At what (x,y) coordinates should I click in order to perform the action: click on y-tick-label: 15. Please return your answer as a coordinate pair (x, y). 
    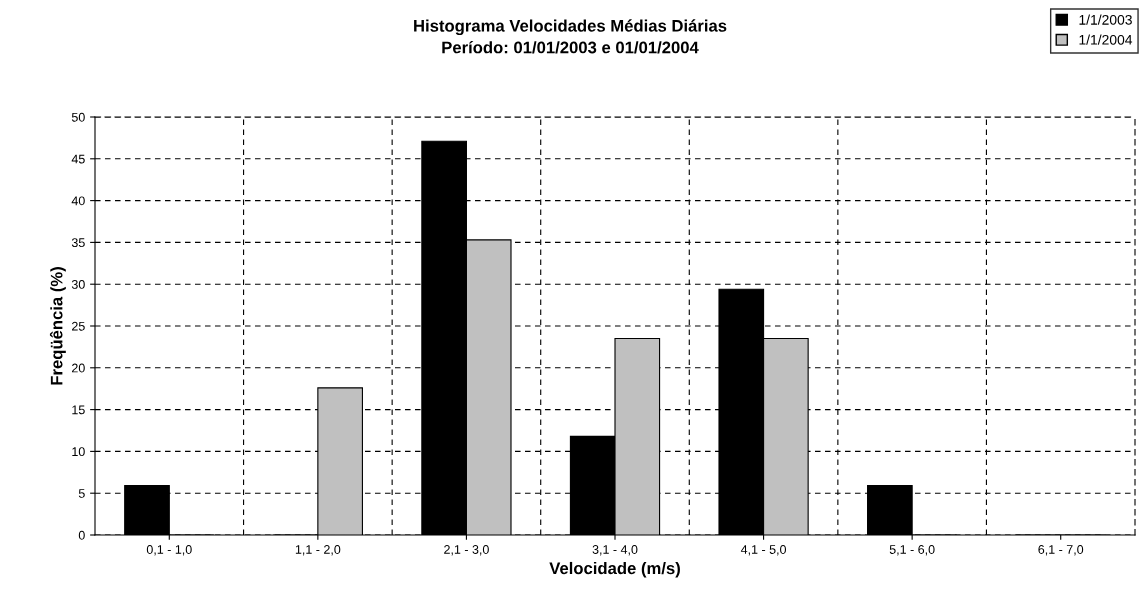
    Looking at the image, I should click on (78, 410).